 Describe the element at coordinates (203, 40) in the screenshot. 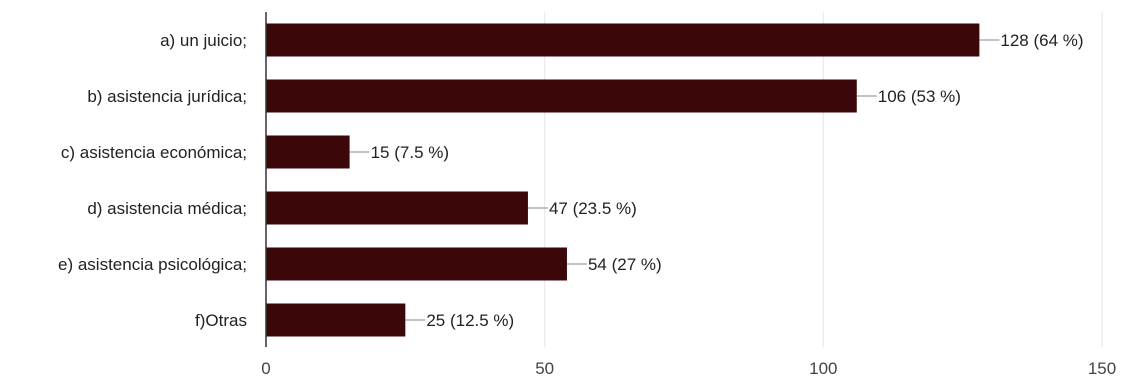

I see `category-label: a) un juicio;` at that location.